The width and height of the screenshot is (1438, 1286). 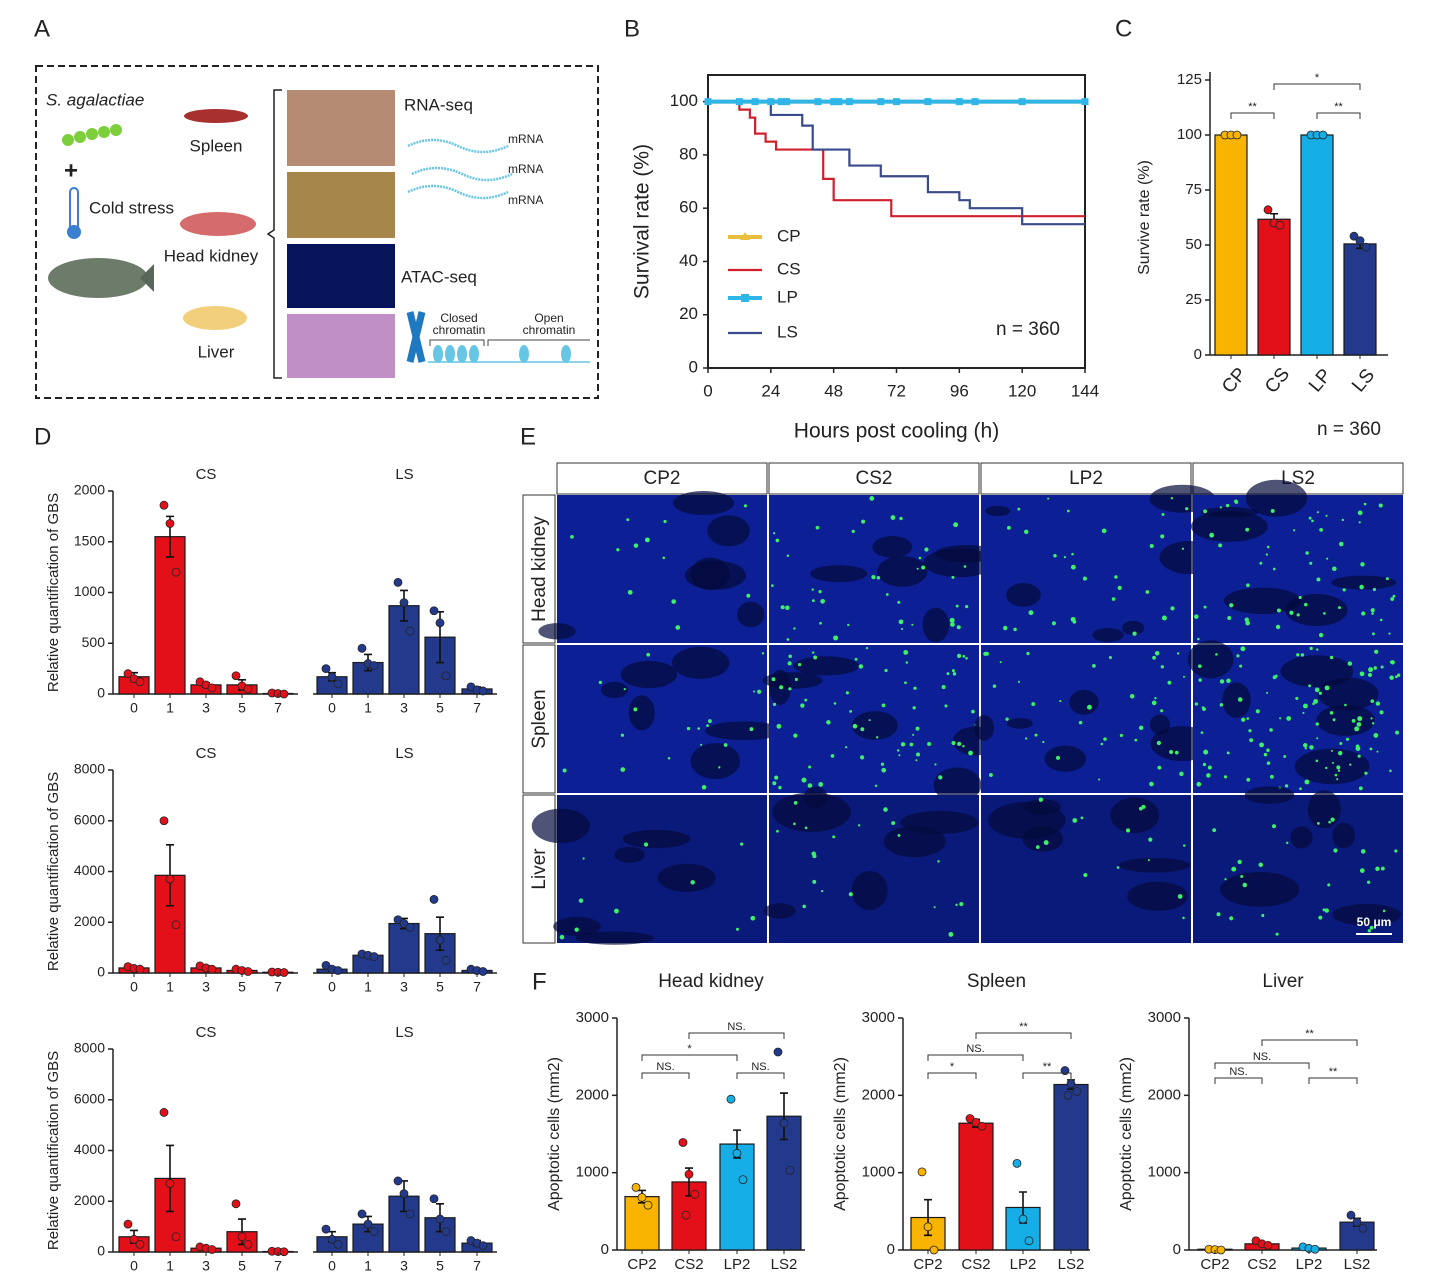 I want to click on x-tick-label: 0, so click(x=134, y=1266).